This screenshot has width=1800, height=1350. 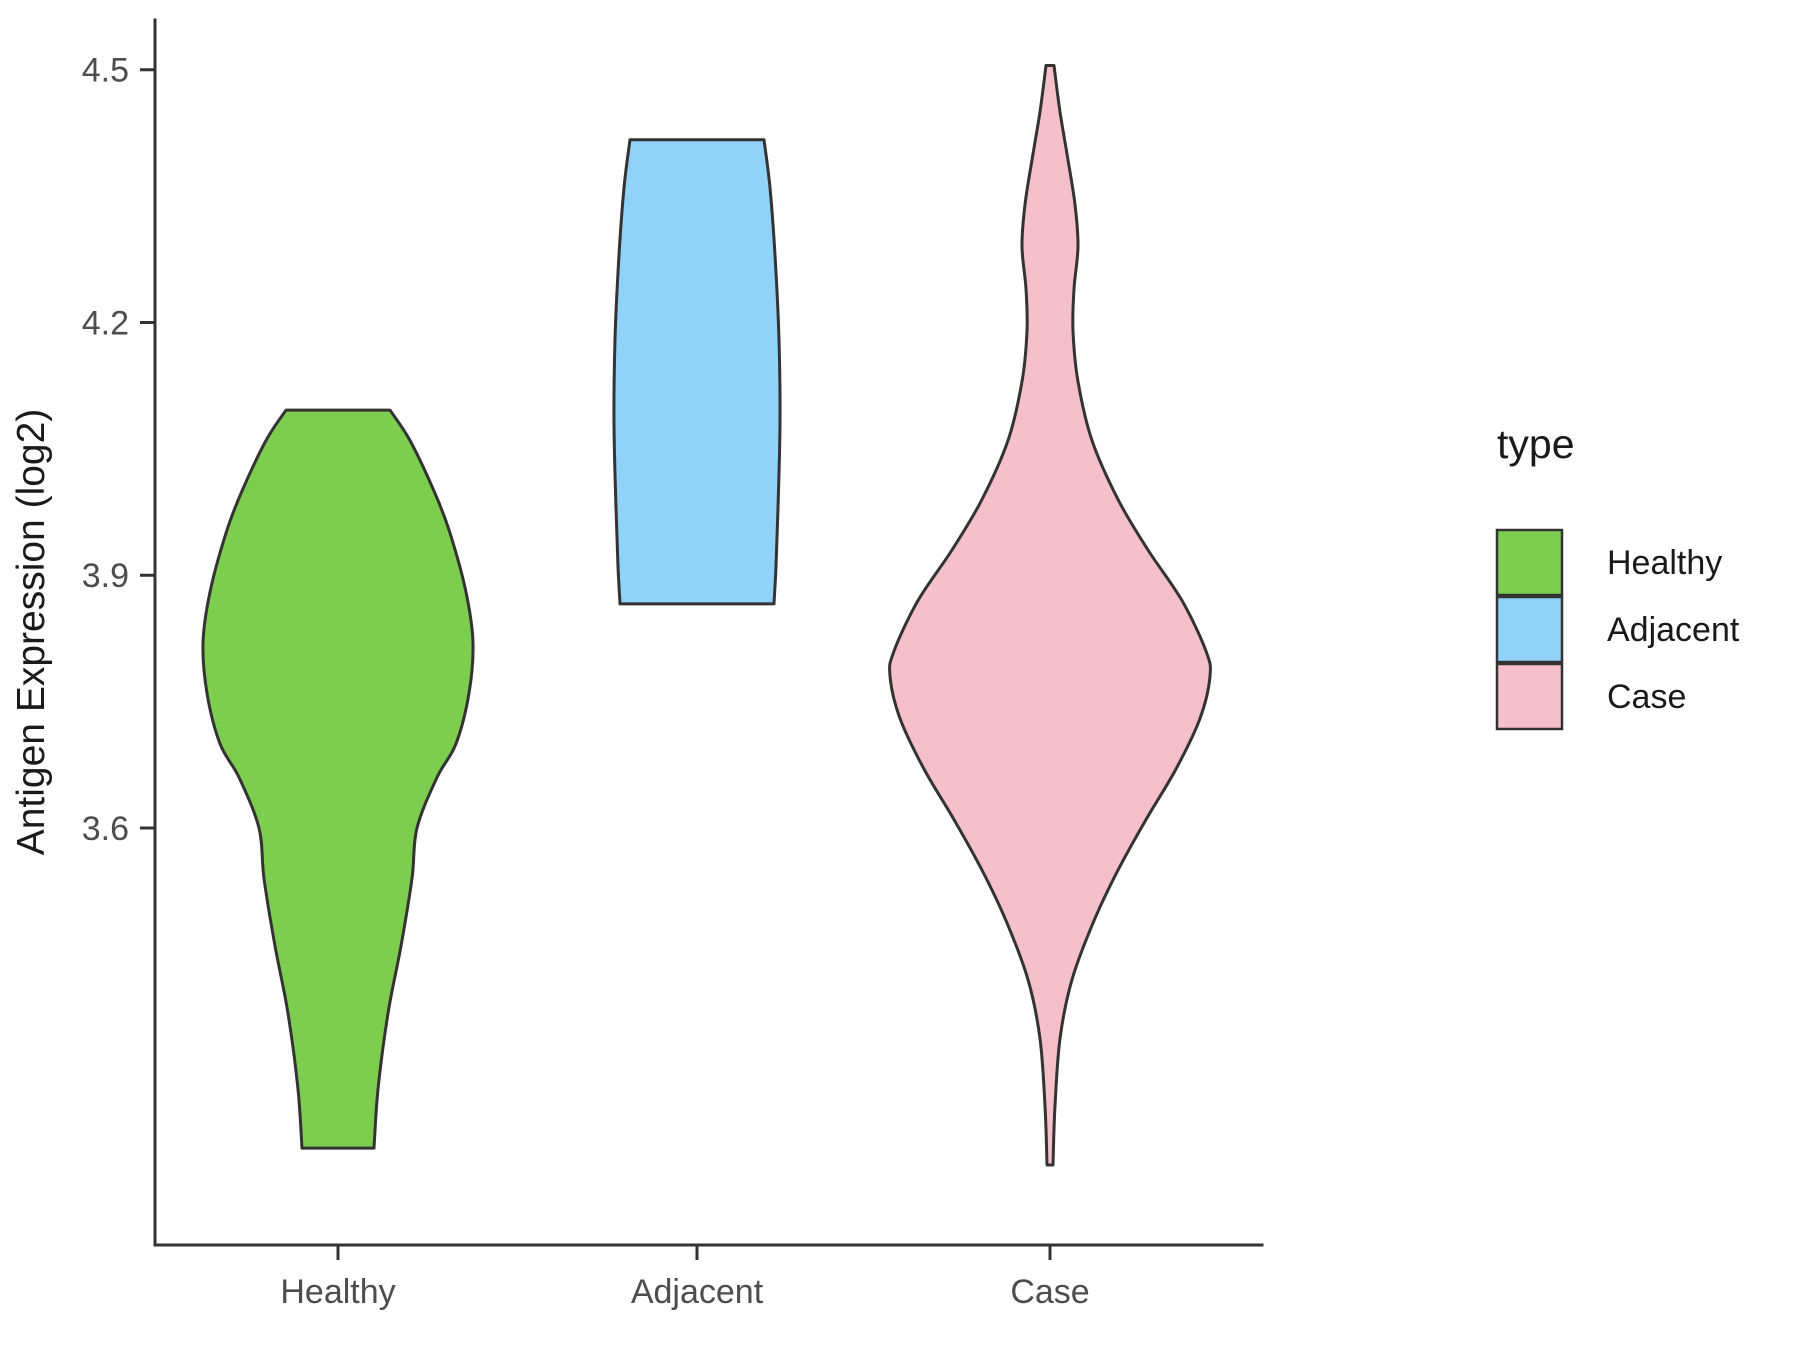 What do you see at coordinates (1049, 1292) in the screenshot?
I see `x-tick-label-case: Case` at bounding box center [1049, 1292].